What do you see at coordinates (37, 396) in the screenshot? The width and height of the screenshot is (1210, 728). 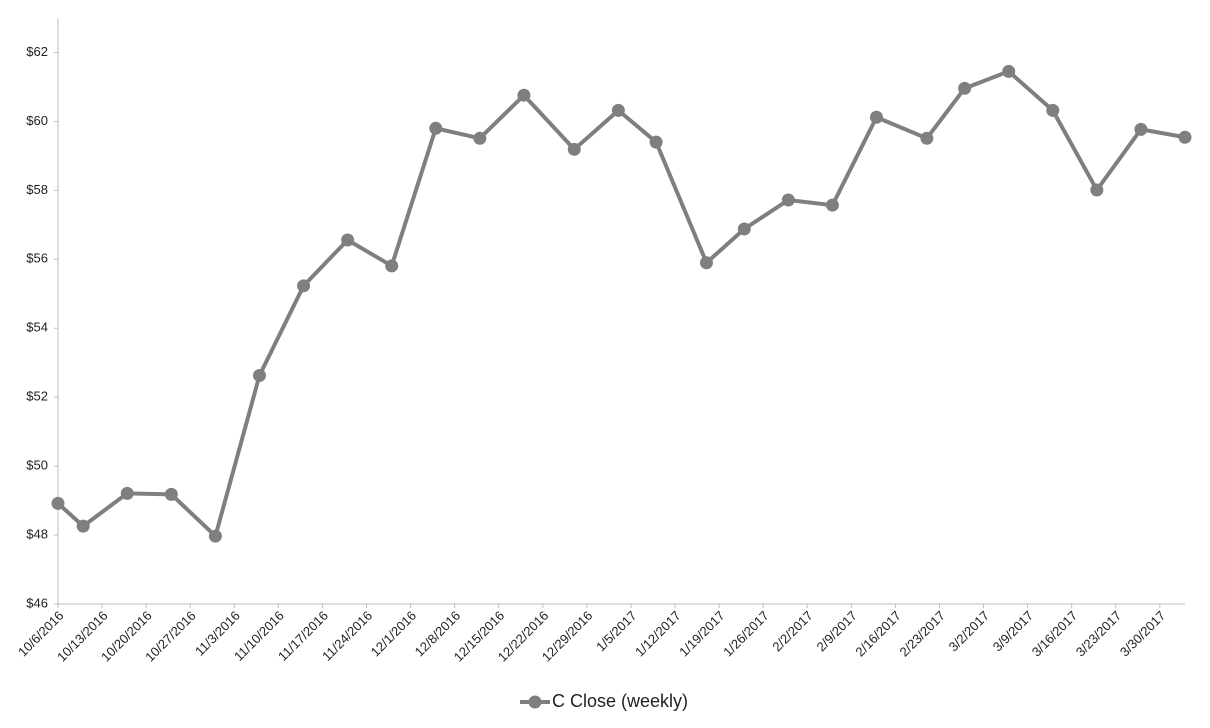 I see `y-tick-label: $52` at bounding box center [37, 396].